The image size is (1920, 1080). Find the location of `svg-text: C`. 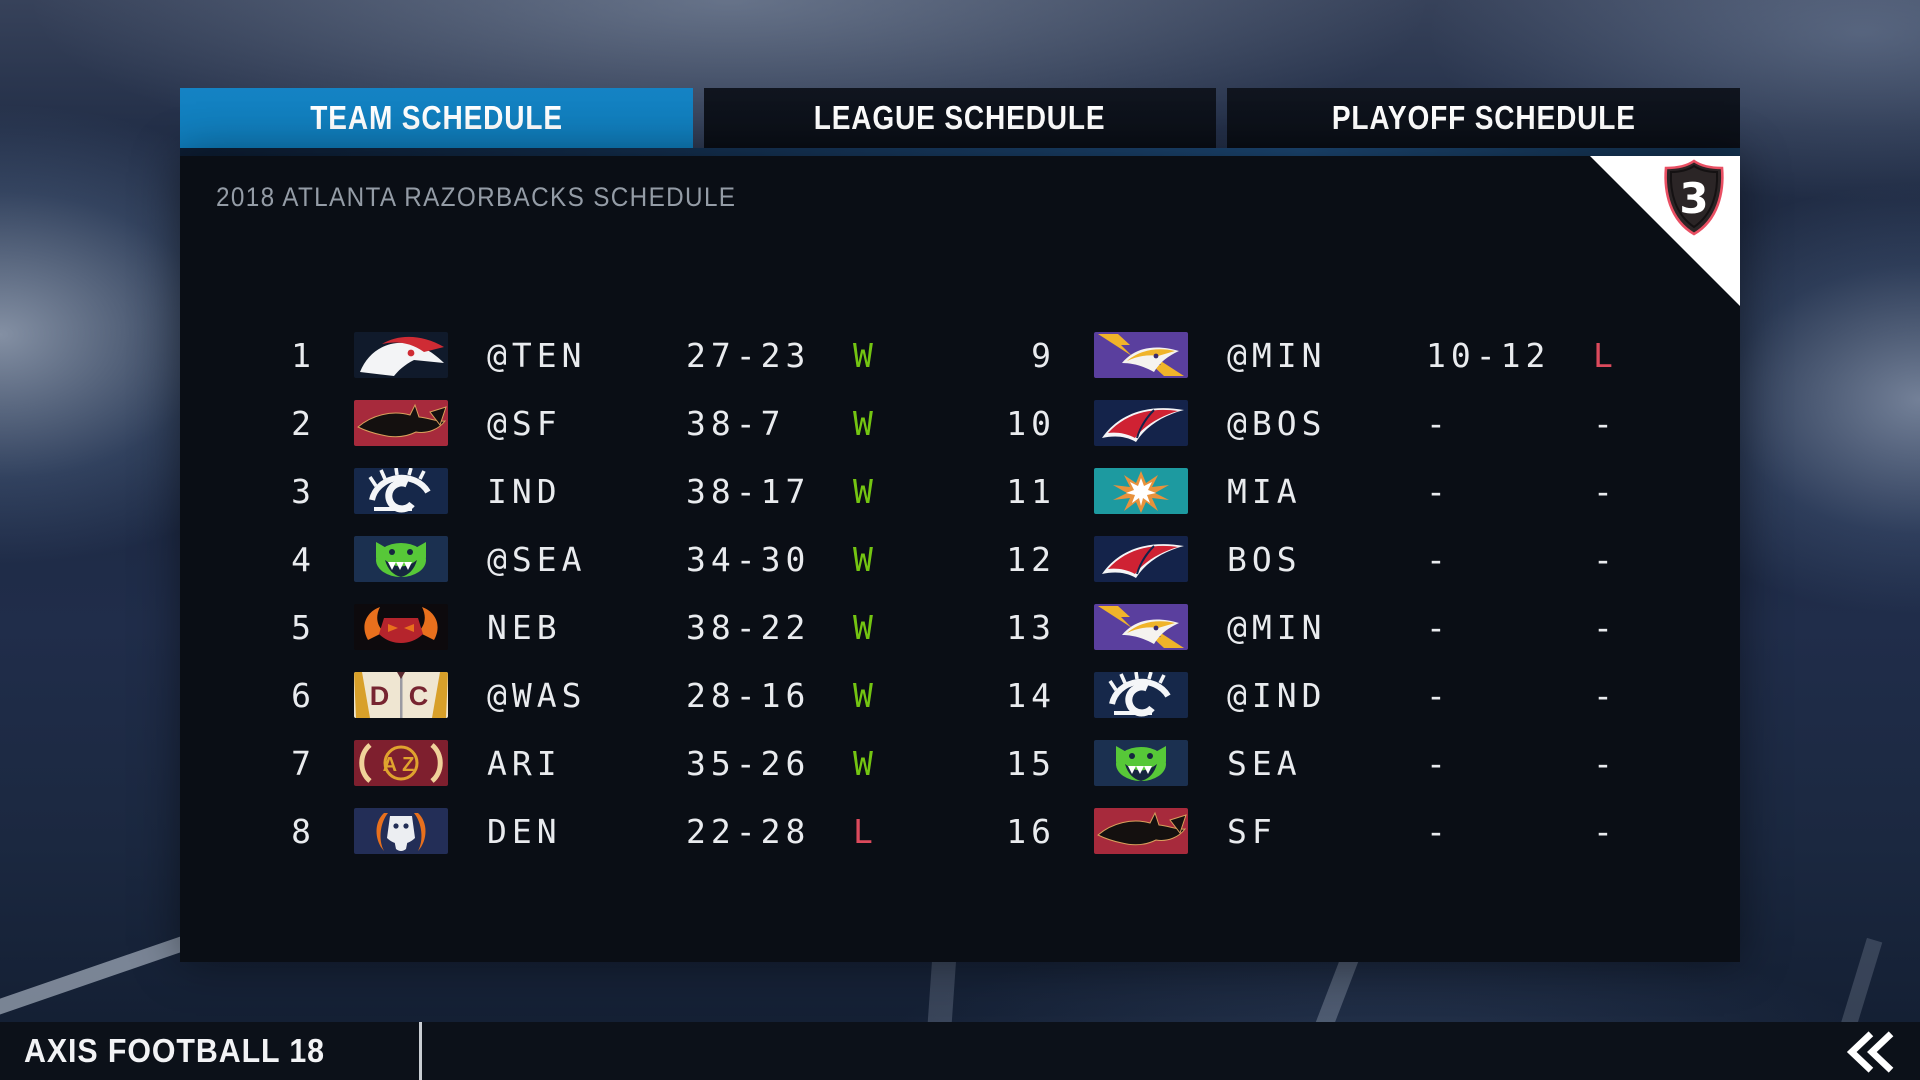

svg-text: C is located at coordinates (421, 696).